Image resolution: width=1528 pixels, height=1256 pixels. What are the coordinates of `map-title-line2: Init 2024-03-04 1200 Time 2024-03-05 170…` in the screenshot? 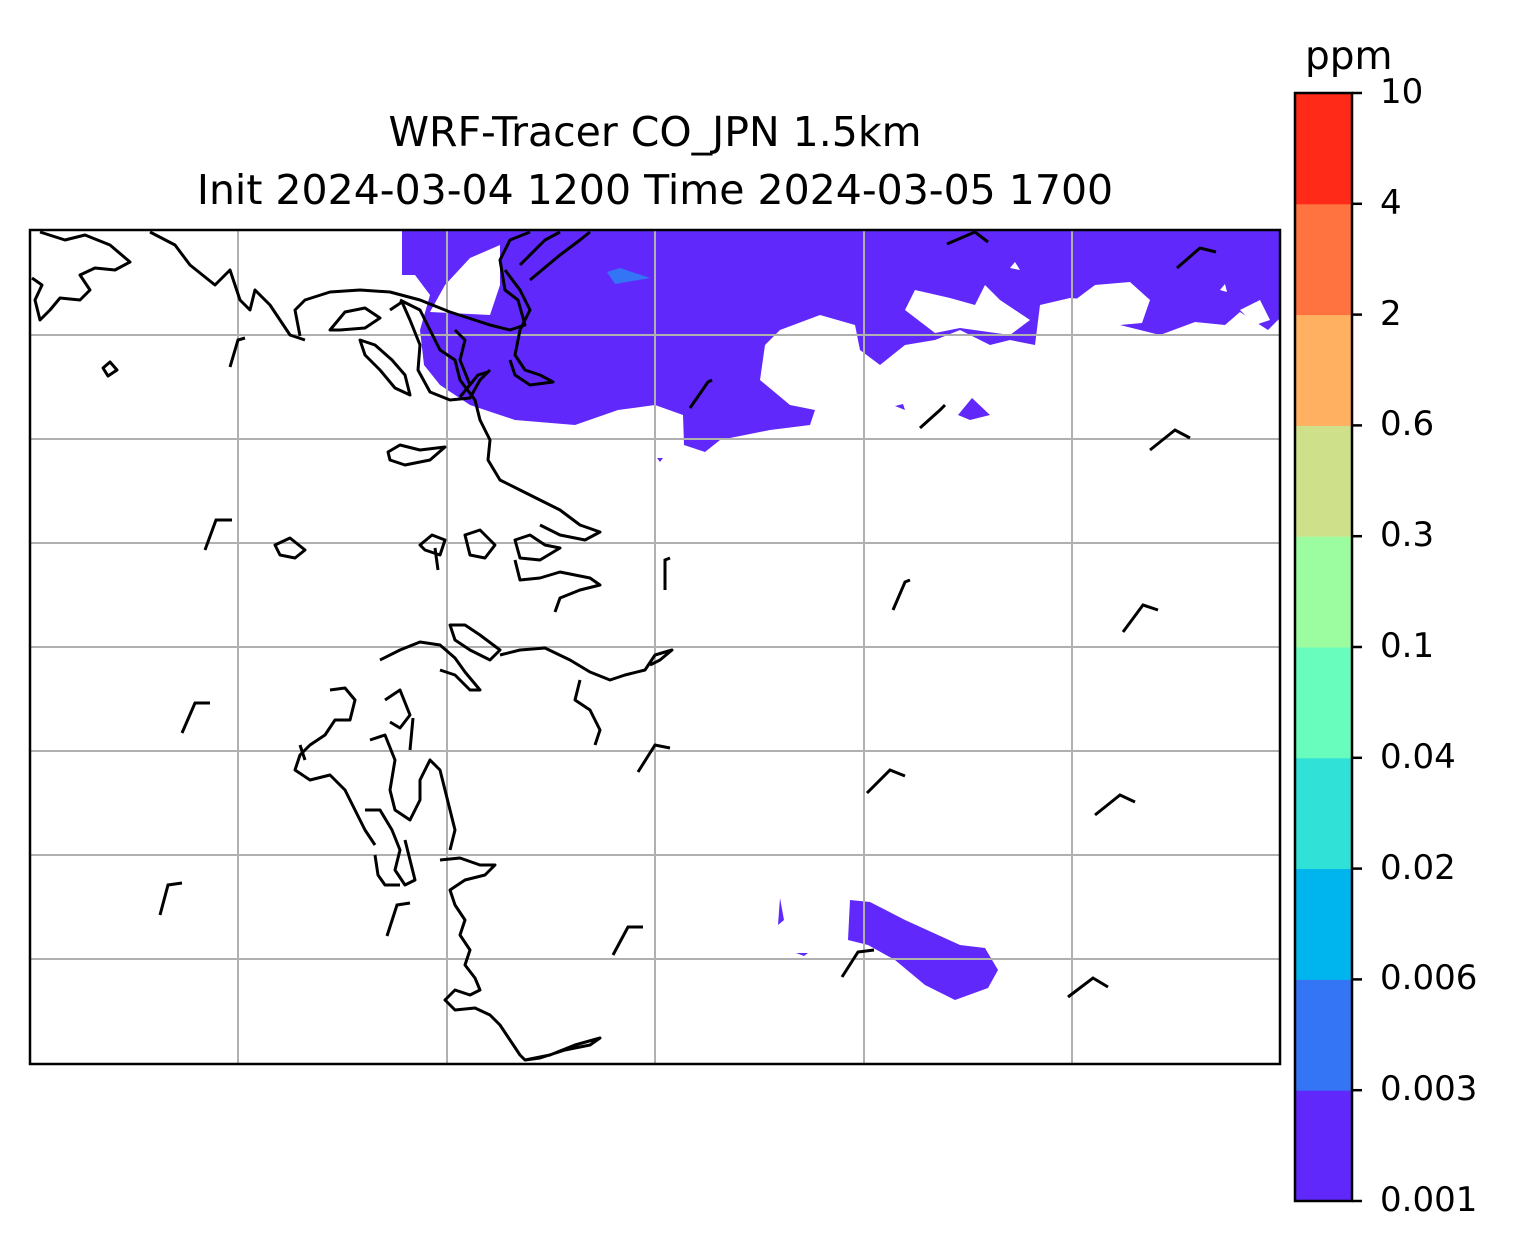 It's located at (655, 190).